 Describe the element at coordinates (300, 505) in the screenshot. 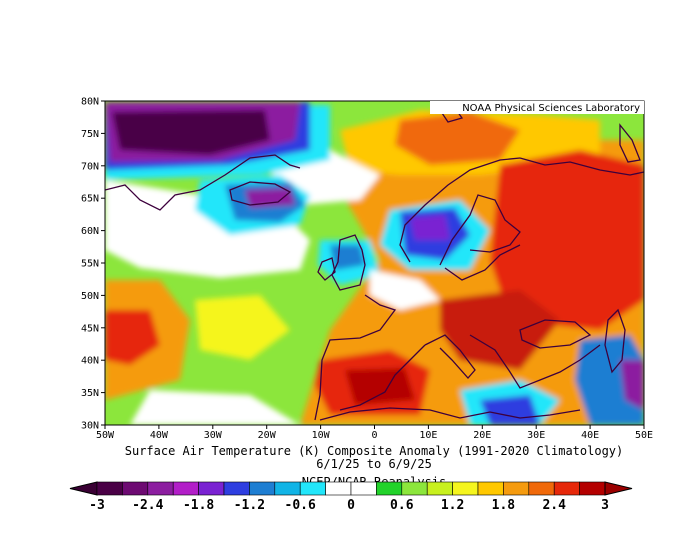

I see `colorbar-label: -0.6` at that location.